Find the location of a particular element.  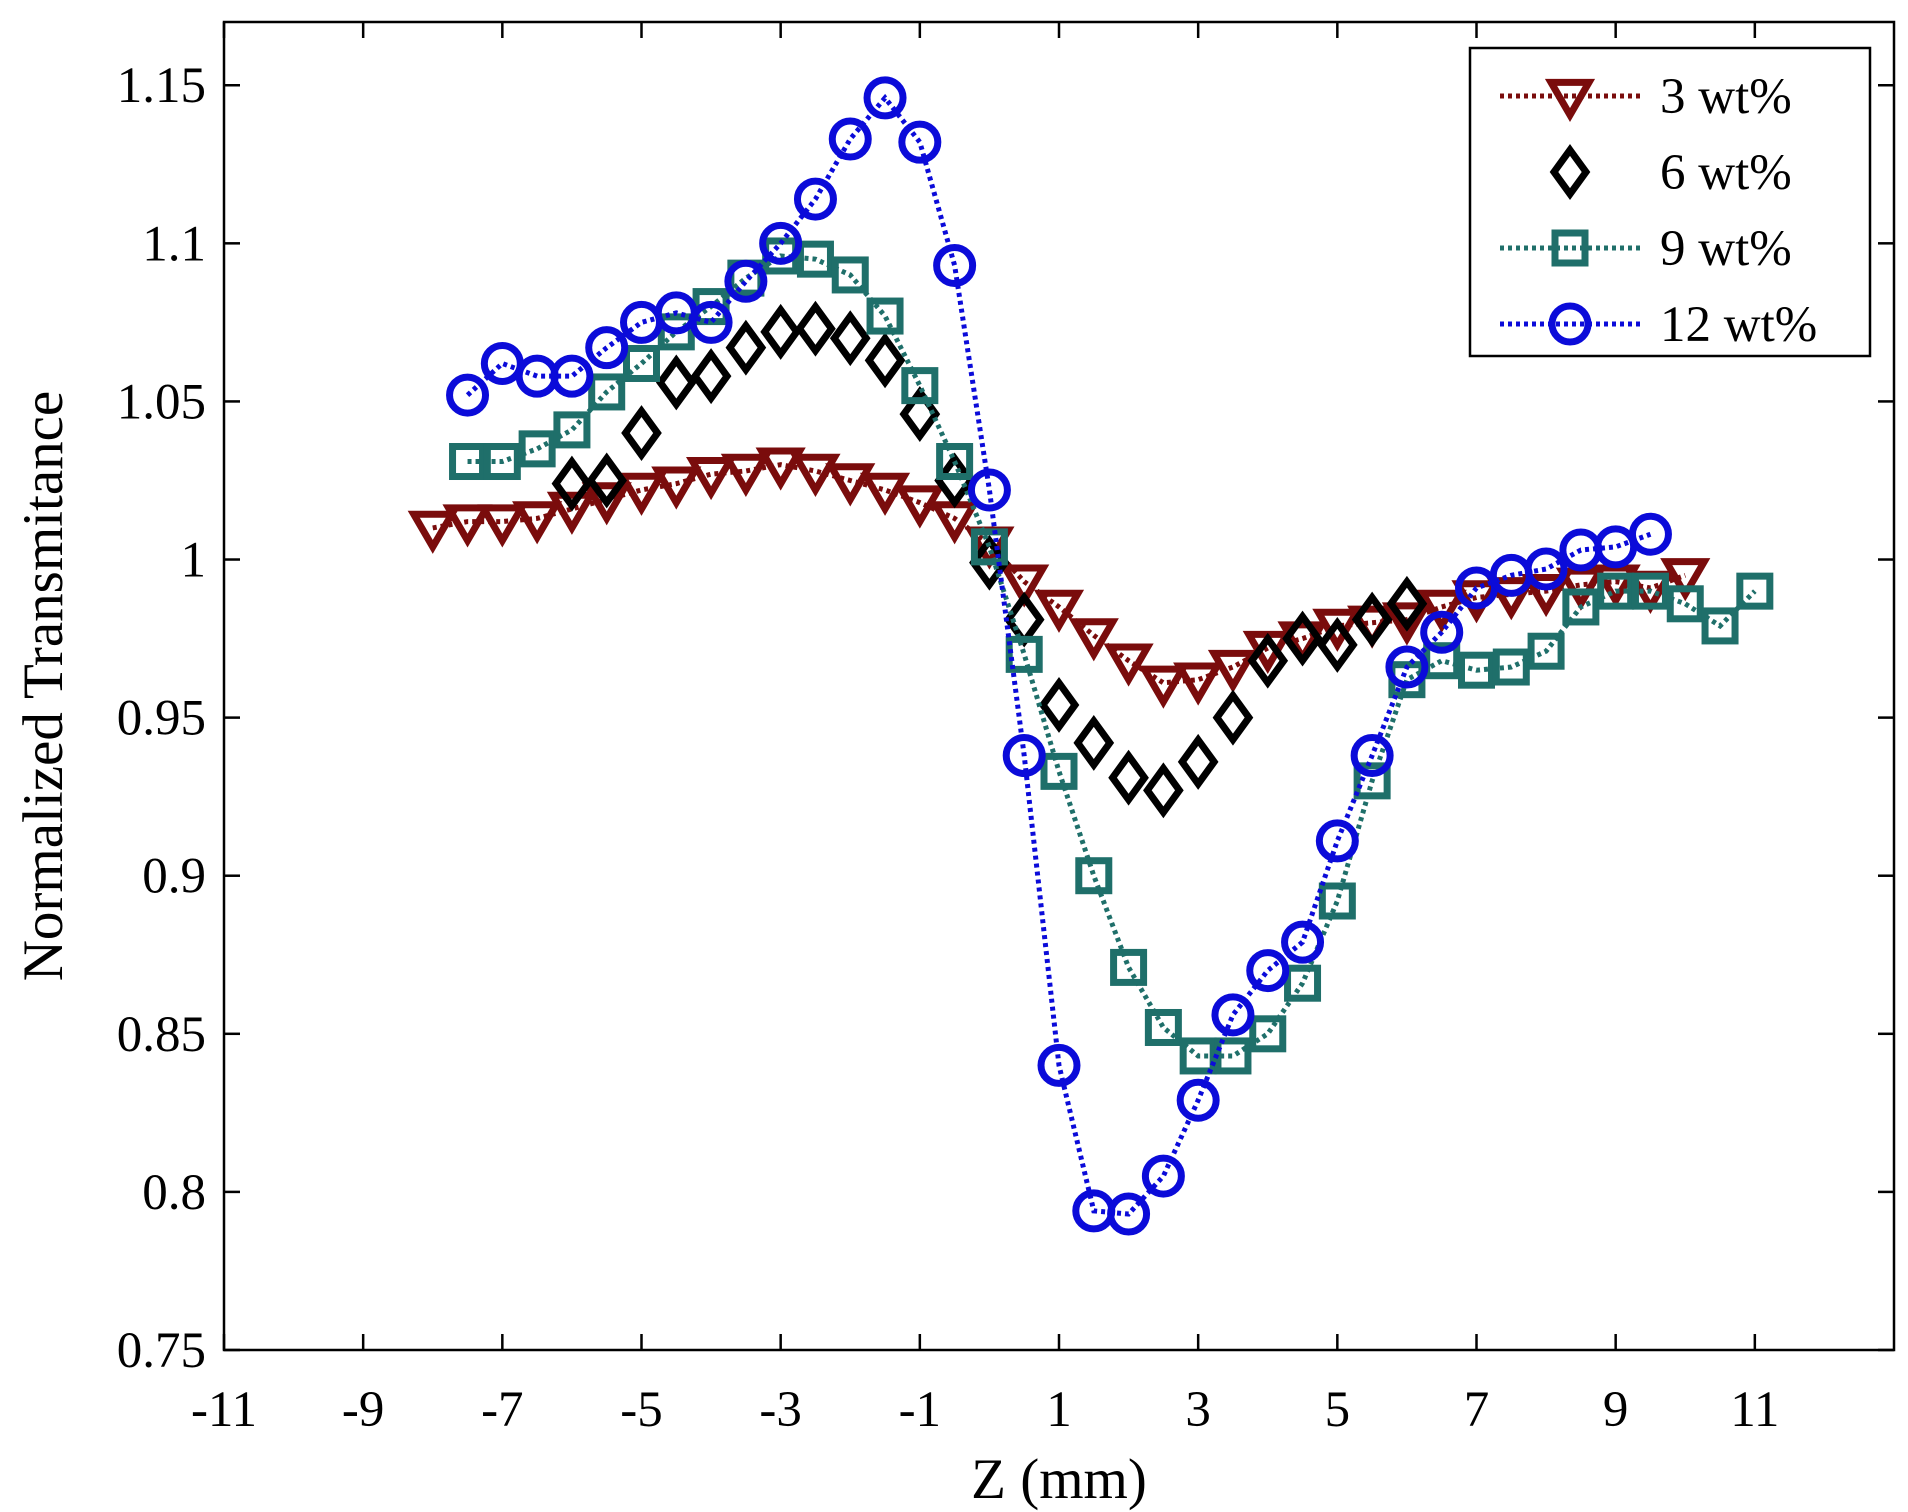

legend-entry: 9 wt% is located at coordinates (1646, 249).